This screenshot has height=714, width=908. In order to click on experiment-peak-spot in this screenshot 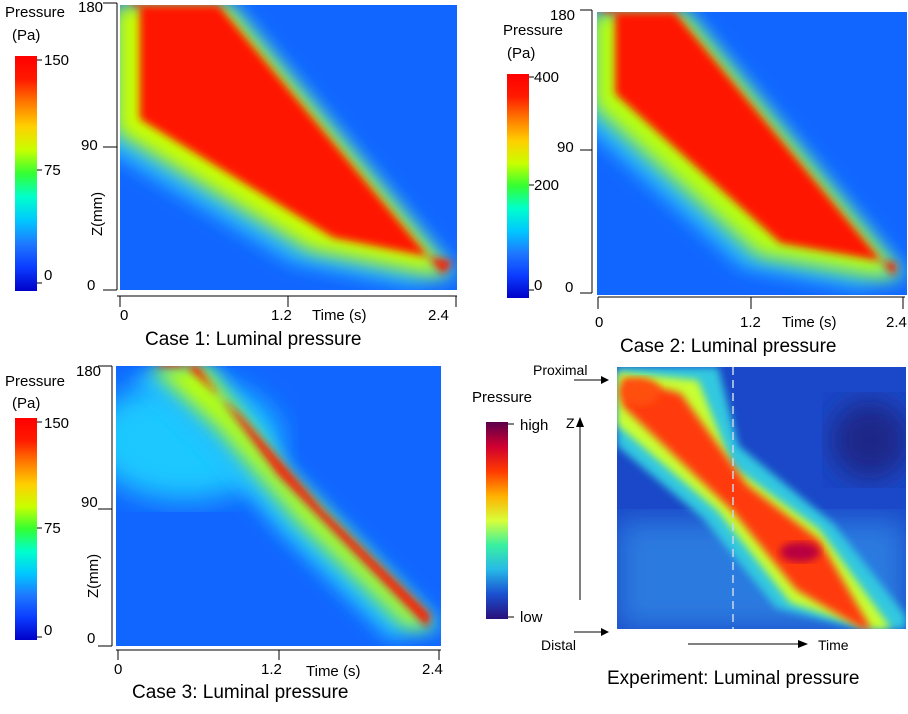, I will do `click(800, 552)`.